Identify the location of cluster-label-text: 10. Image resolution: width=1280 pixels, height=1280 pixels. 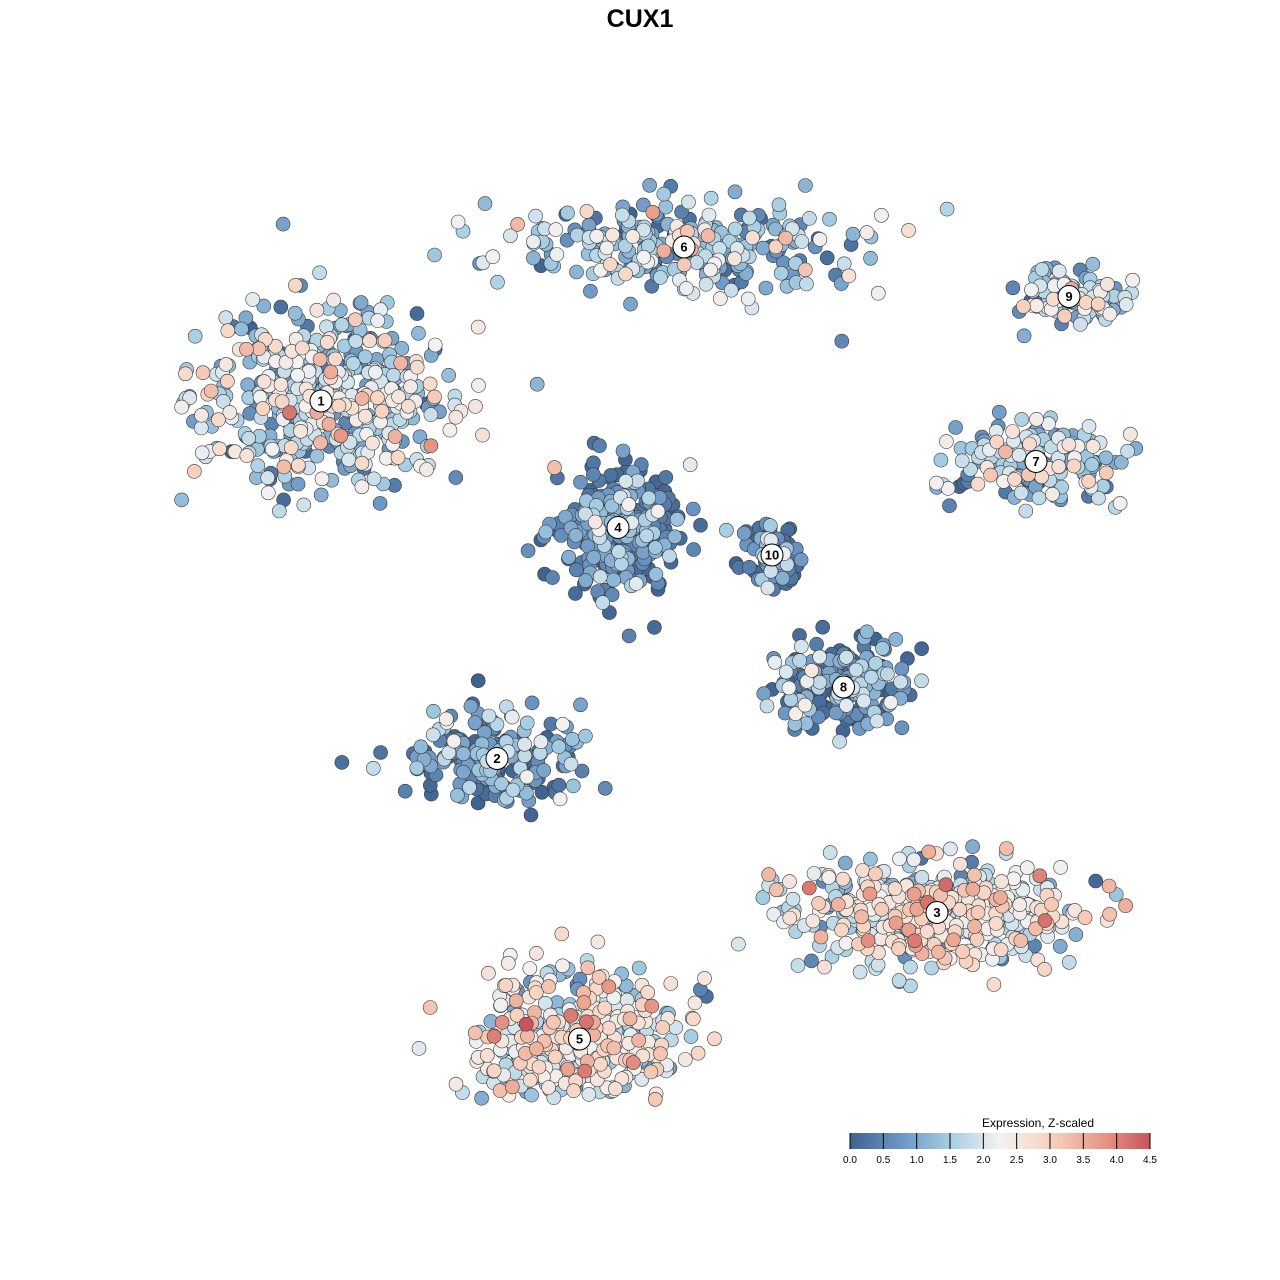
(772, 555).